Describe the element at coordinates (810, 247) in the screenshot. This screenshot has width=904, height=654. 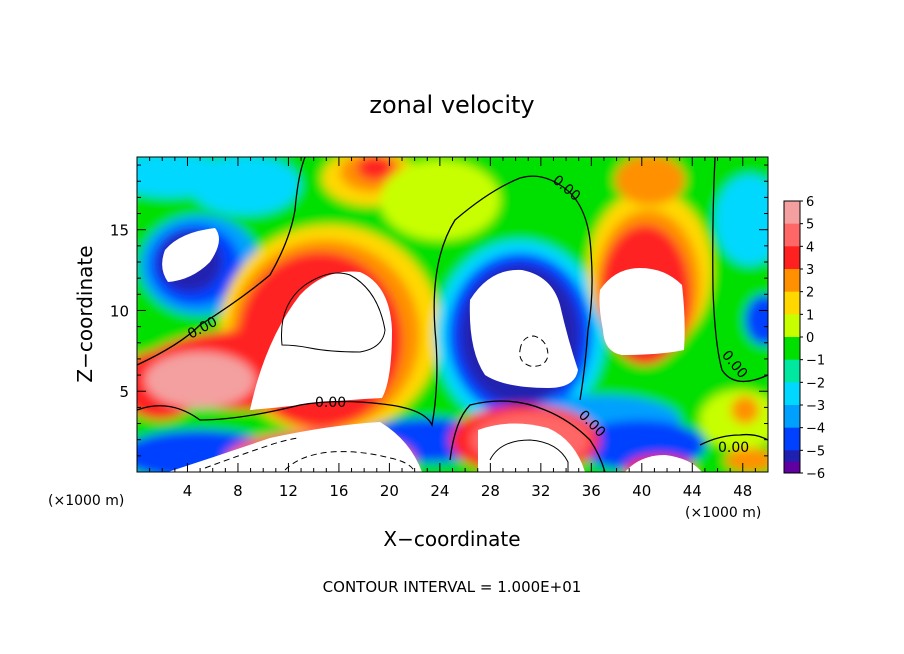
I see `colorbar-label: 4` at that location.